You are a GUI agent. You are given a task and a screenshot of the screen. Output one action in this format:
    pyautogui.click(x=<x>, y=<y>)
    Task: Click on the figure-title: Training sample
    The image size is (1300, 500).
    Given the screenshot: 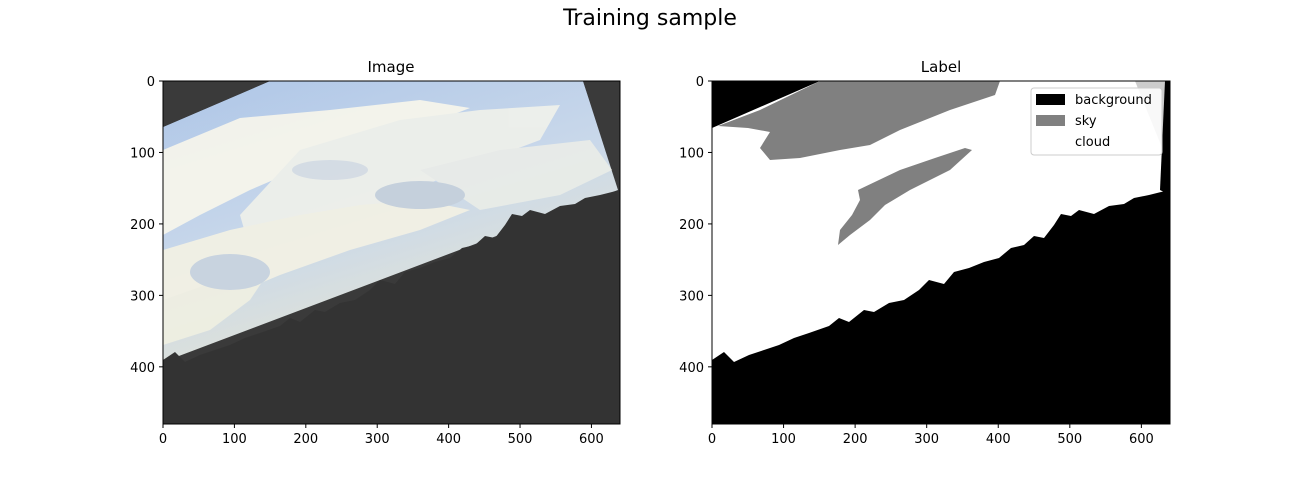 What is the action you would take?
    pyautogui.click(x=650, y=18)
    